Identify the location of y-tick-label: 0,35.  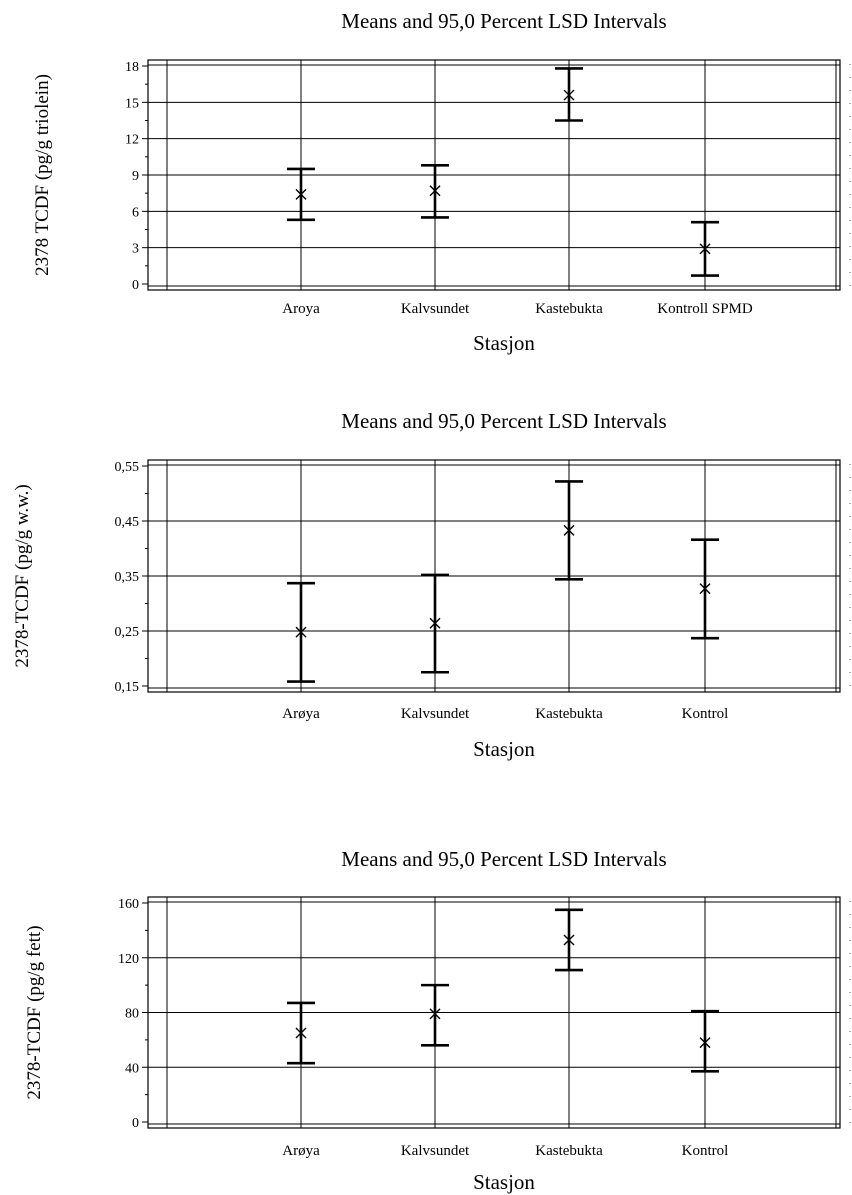
(127, 577).